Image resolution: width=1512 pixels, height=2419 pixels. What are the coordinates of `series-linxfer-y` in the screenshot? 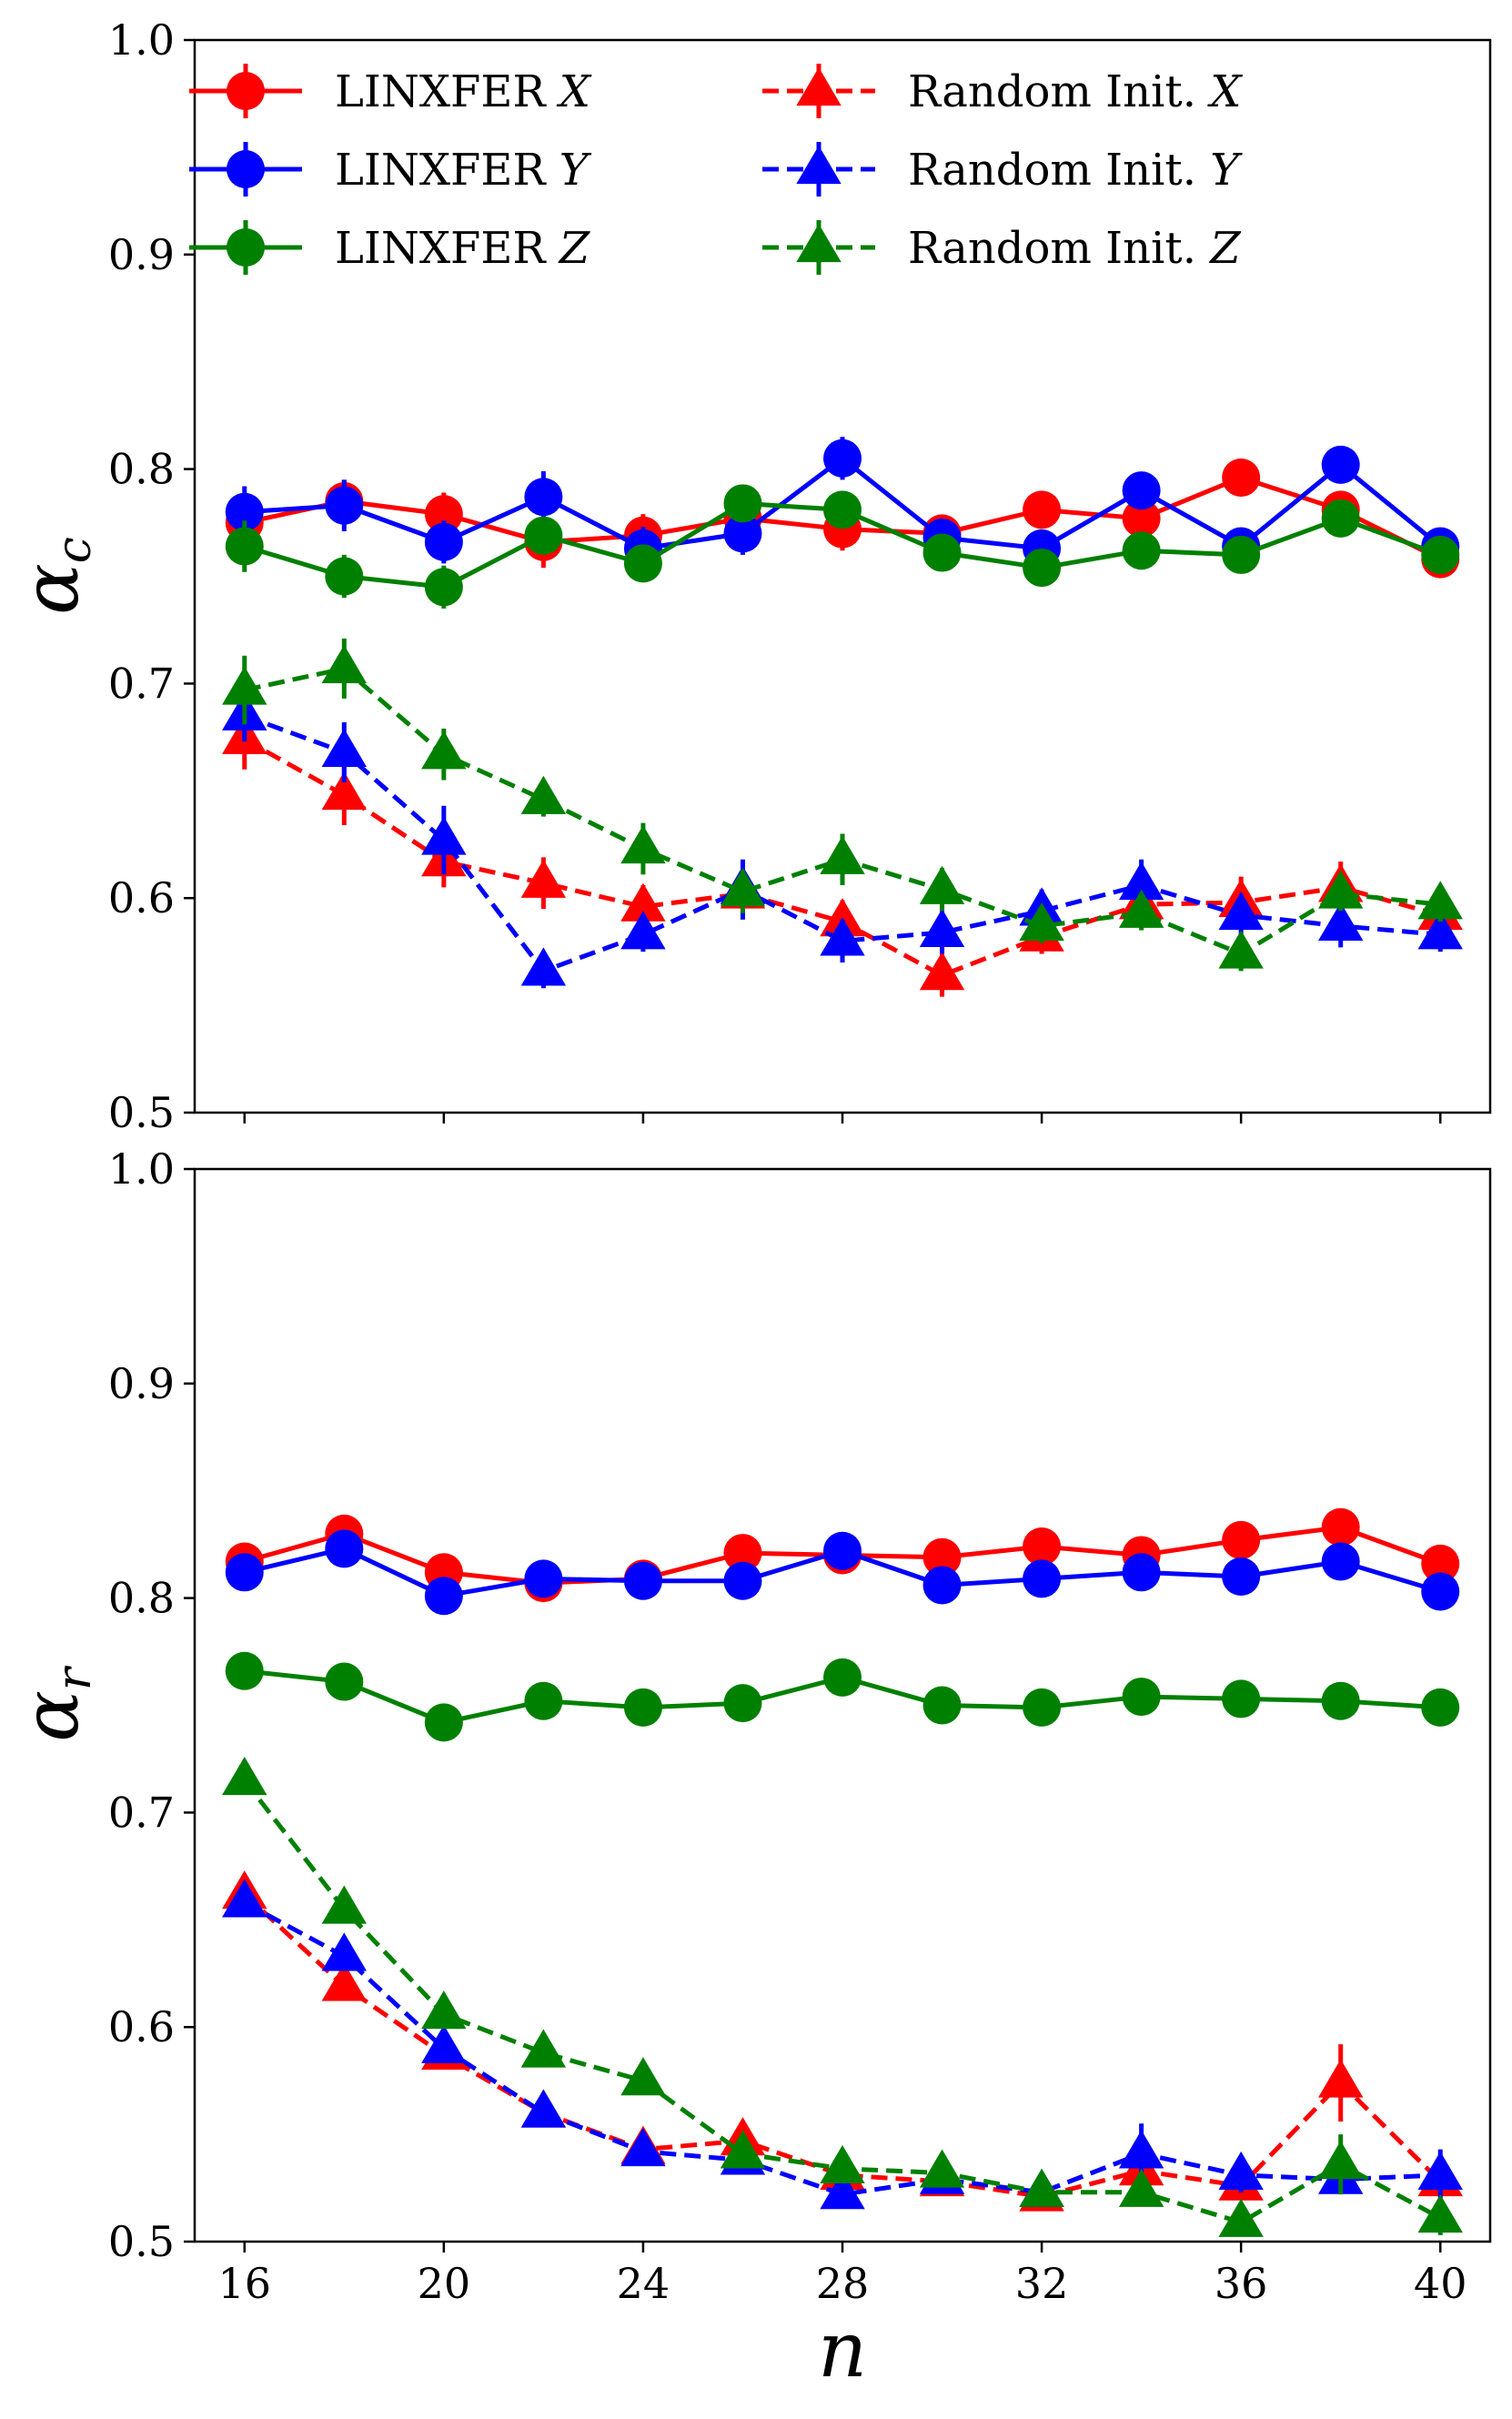 It's located at (843, 1572).